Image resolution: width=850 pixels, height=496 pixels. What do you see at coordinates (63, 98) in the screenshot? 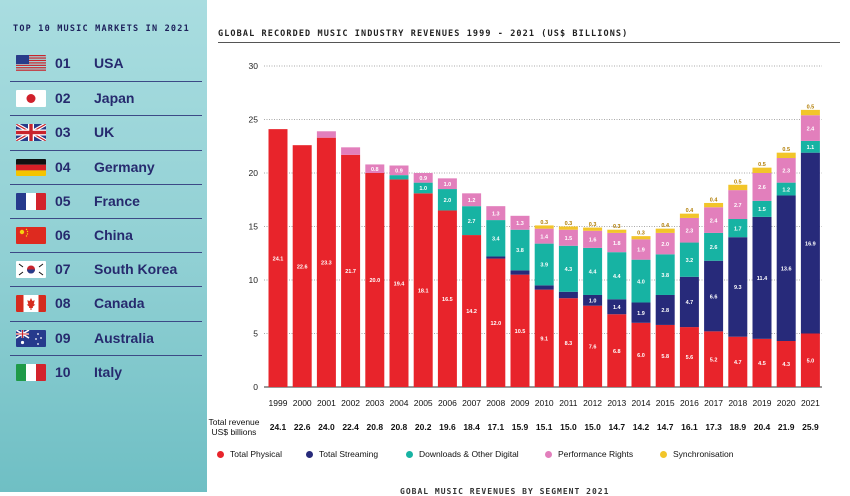
I see `market-rank: 02` at bounding box center [63, 98].